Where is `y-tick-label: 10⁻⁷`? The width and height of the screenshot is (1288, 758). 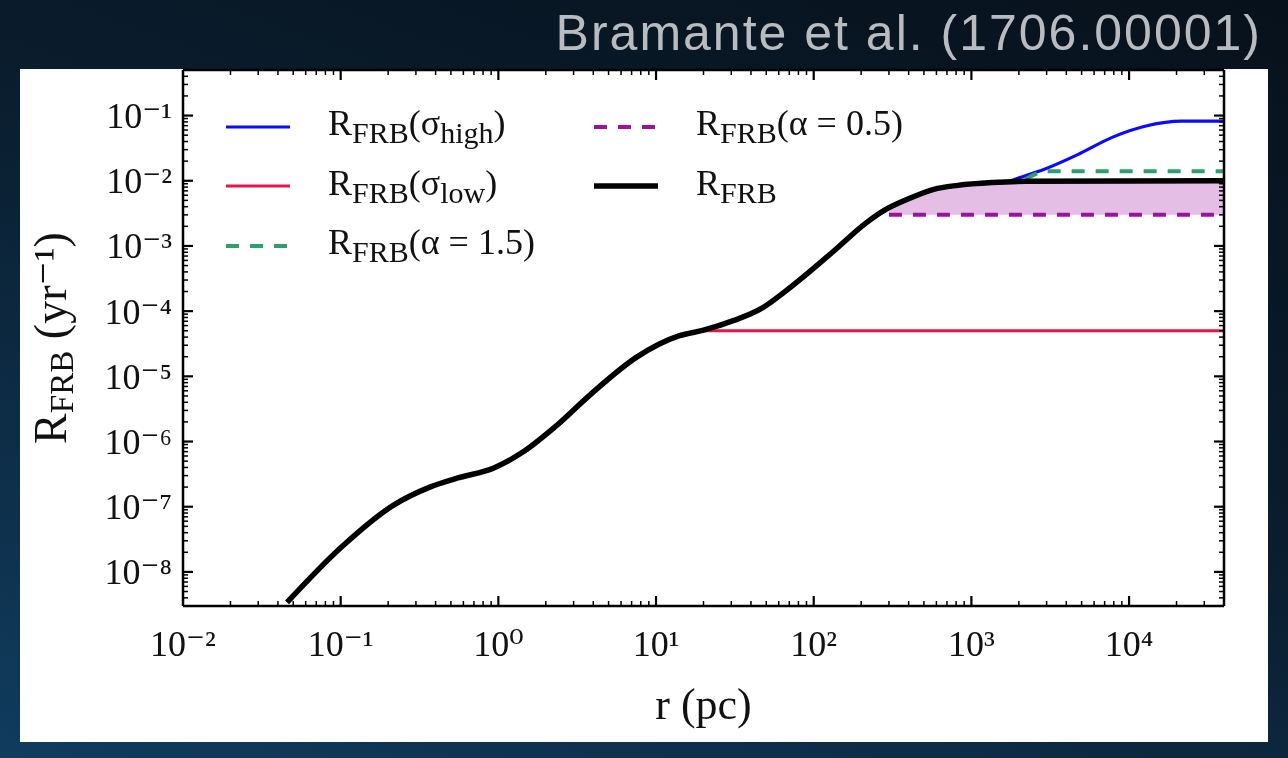 y-tick-label: 10⁻⁷ is located at coordinates (138, 507).